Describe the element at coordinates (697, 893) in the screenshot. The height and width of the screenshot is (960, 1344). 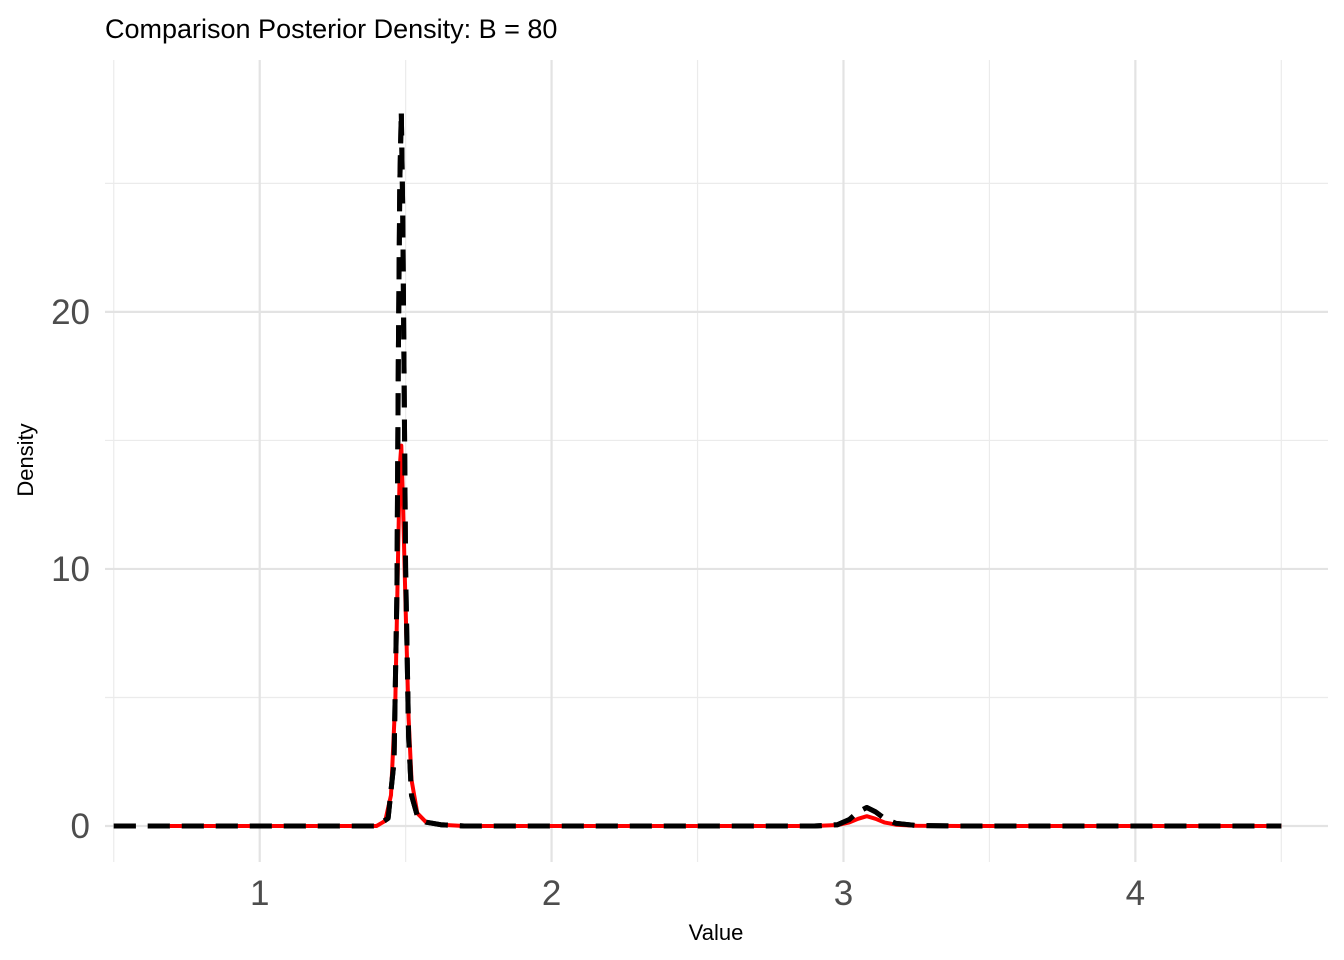
I see `x-axis-tick-labels: 1 2 3 4` at that location.